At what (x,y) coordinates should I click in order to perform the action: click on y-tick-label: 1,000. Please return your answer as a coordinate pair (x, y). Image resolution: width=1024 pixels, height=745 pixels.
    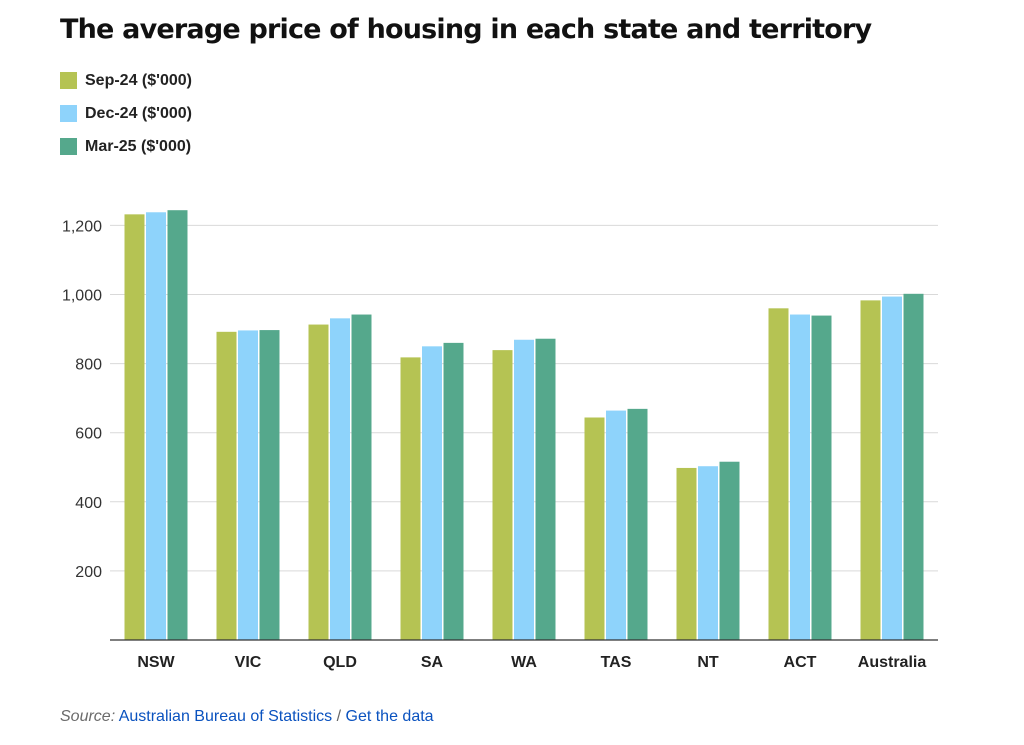
    Looking at the image, I should click on (82, 296).